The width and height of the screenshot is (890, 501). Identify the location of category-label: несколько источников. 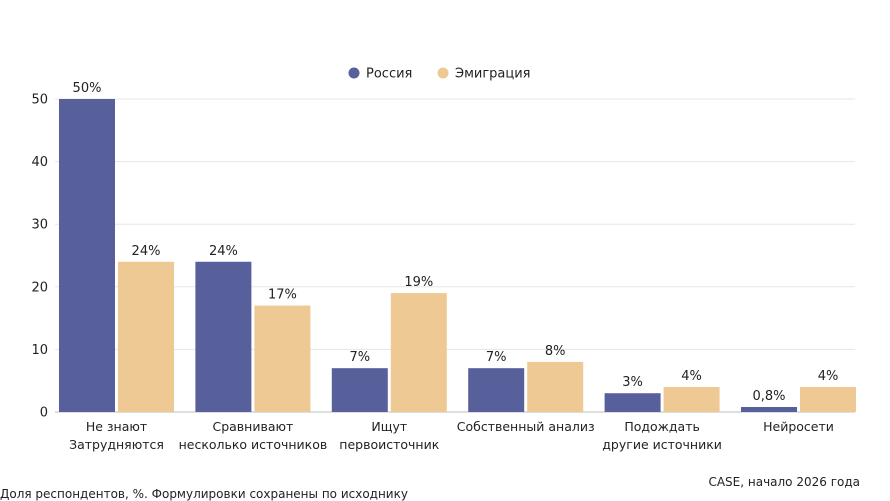
(253, 444).